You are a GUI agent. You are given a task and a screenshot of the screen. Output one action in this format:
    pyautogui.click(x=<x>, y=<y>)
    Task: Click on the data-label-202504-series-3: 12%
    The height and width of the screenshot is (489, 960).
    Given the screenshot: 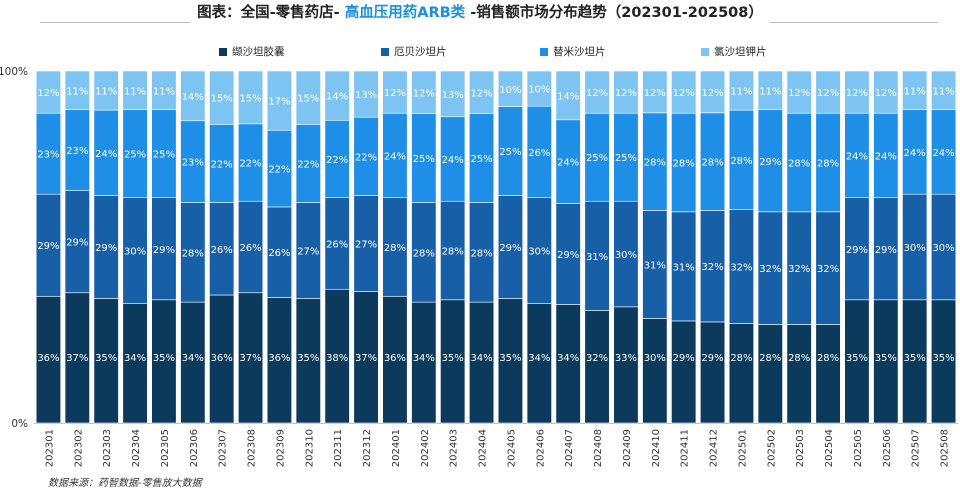 What is the action you would take?
    pyautogui.click(x=828, y=93)
    